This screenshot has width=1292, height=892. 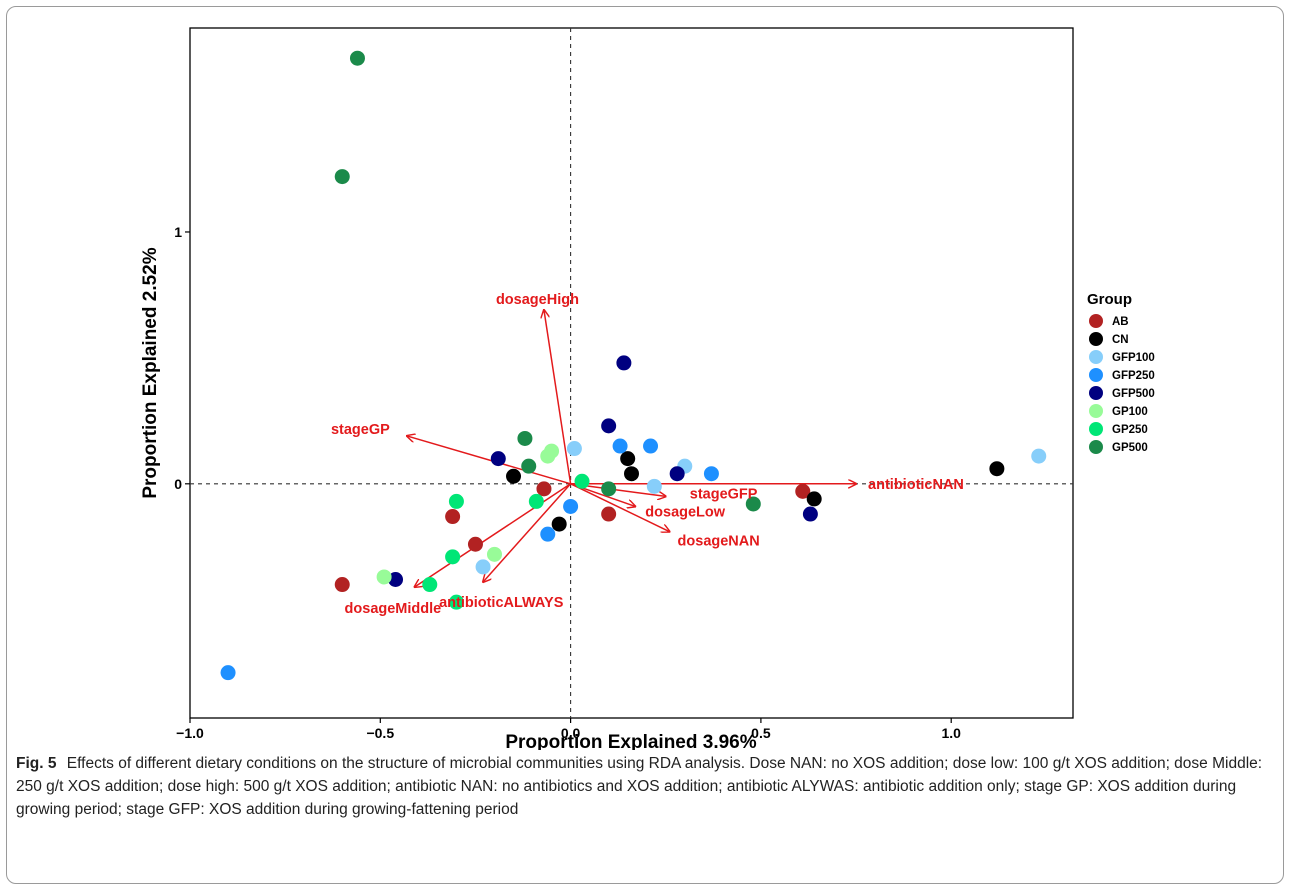 What do you see at coordinates (182, 358) in the screenshot?
I see `y-axis-ticks: 01` at bounding box center [182, 358].